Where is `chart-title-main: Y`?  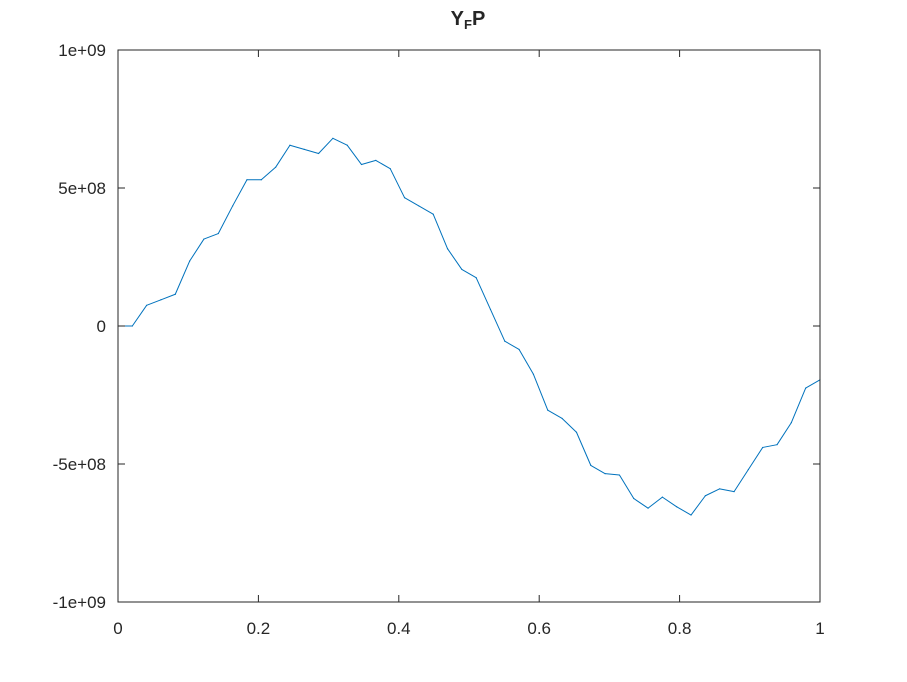
chart-title-main: Y is located at coordinates (458, 19).